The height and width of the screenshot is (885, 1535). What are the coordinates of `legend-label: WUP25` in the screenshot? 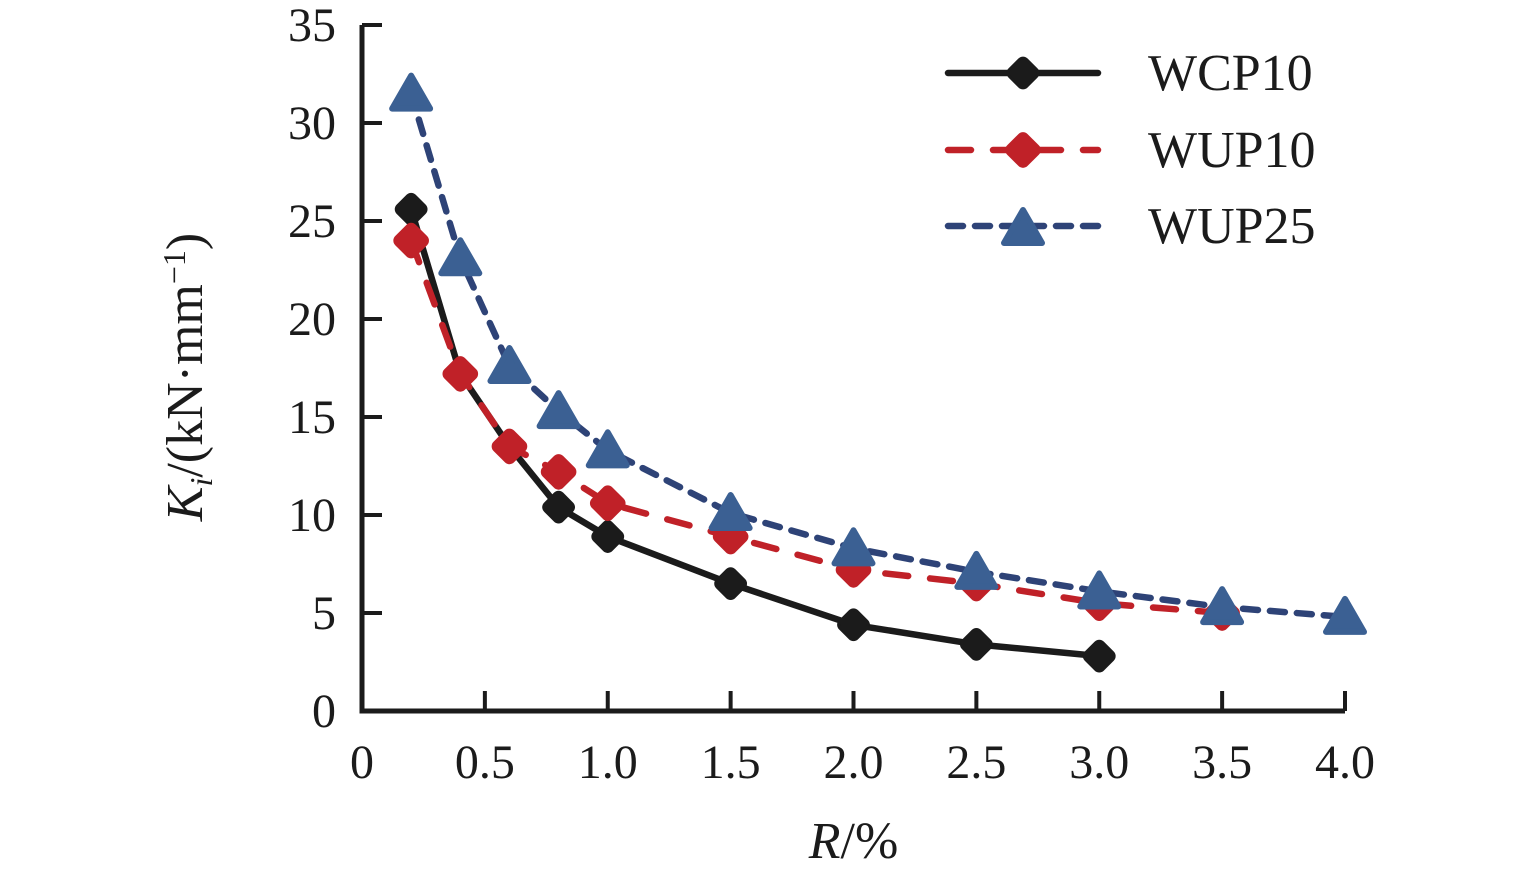 It's located at (1232, 226).